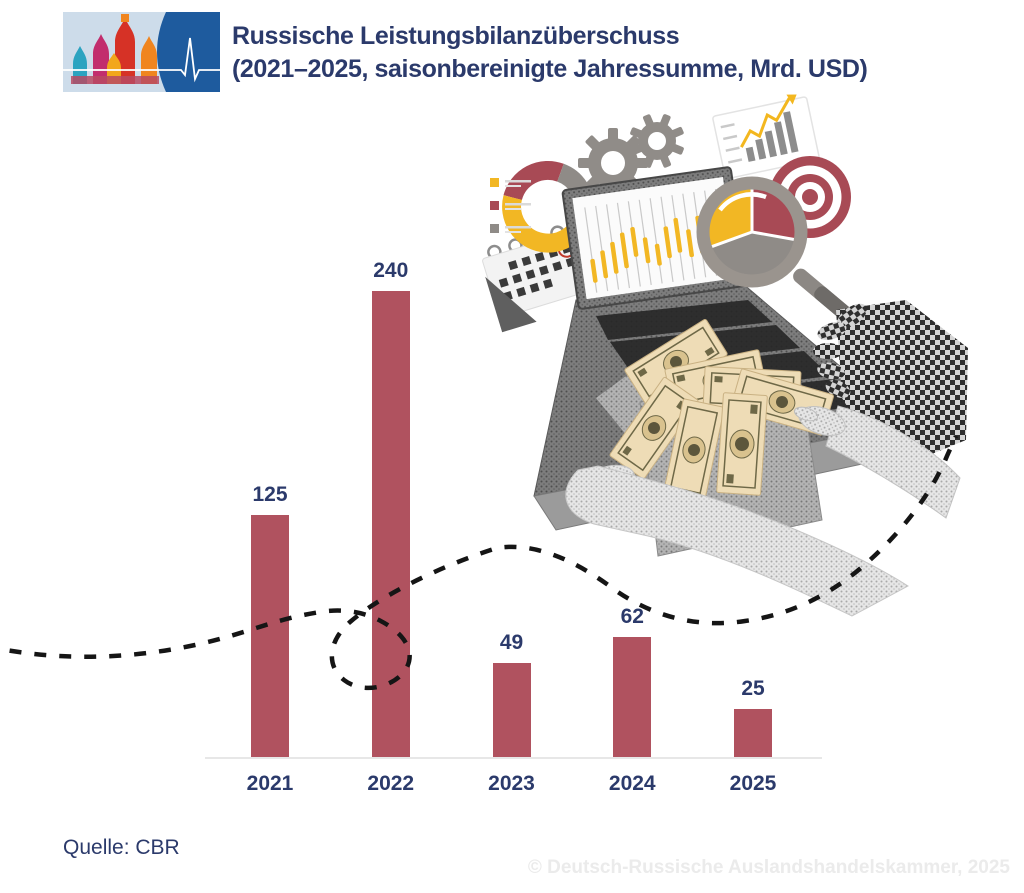  I want to click on title-line-1: Russische Leistungsbilanzüberschuss, so click(456, 36).